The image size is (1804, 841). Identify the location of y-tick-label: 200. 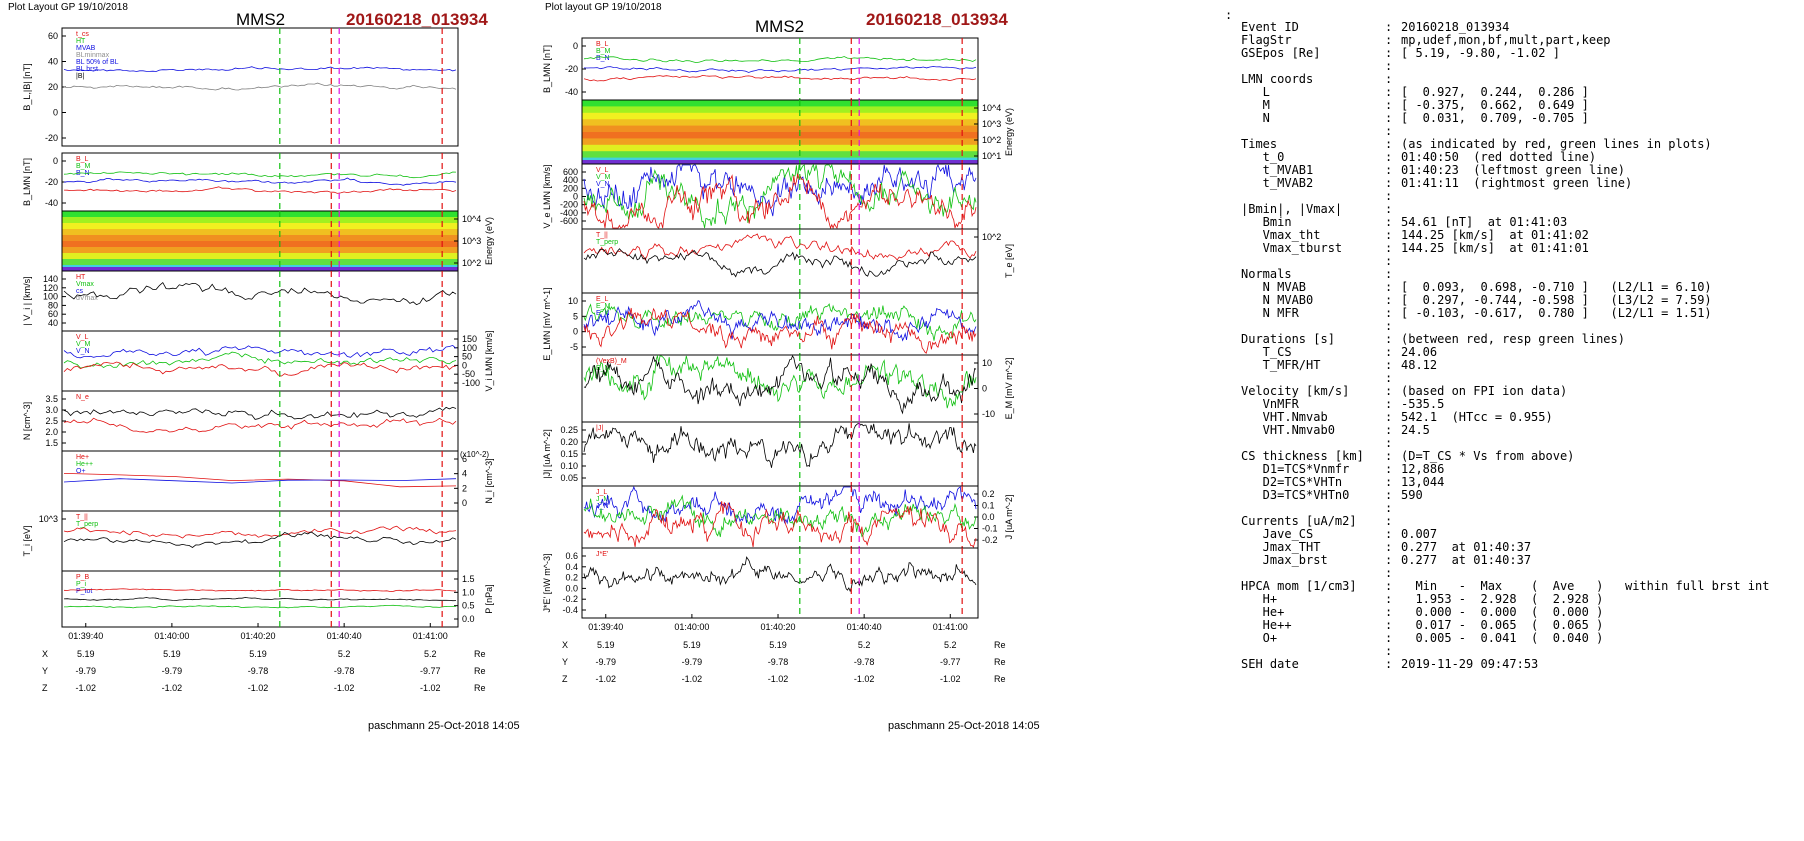
(570, 188).